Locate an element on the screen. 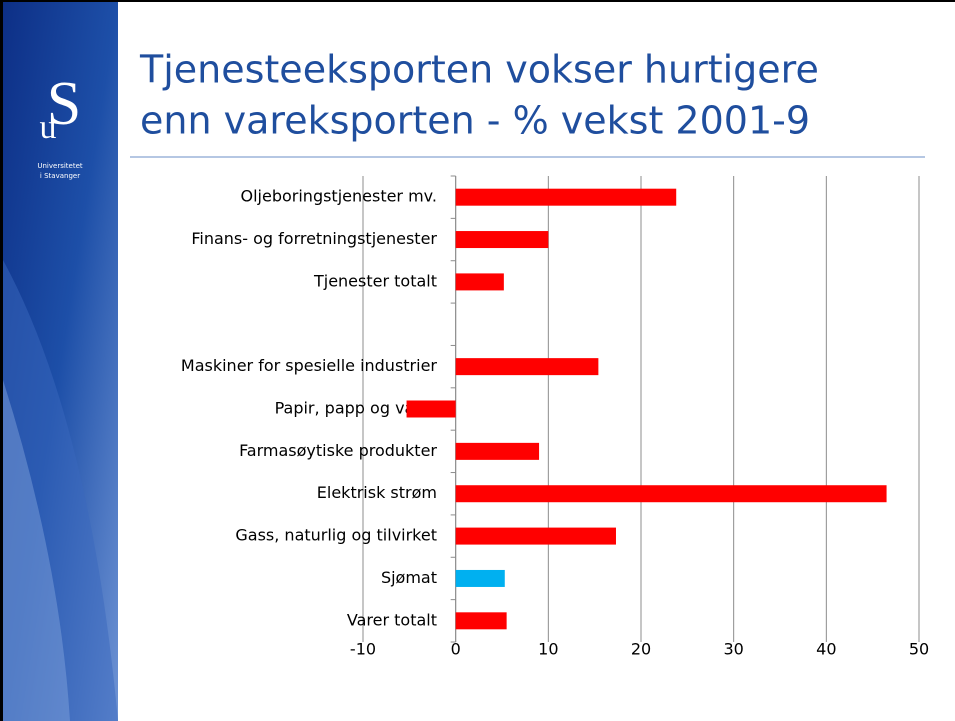  category-label: Gass, naturlig og tilvirket is located at coordinates (336, 535).